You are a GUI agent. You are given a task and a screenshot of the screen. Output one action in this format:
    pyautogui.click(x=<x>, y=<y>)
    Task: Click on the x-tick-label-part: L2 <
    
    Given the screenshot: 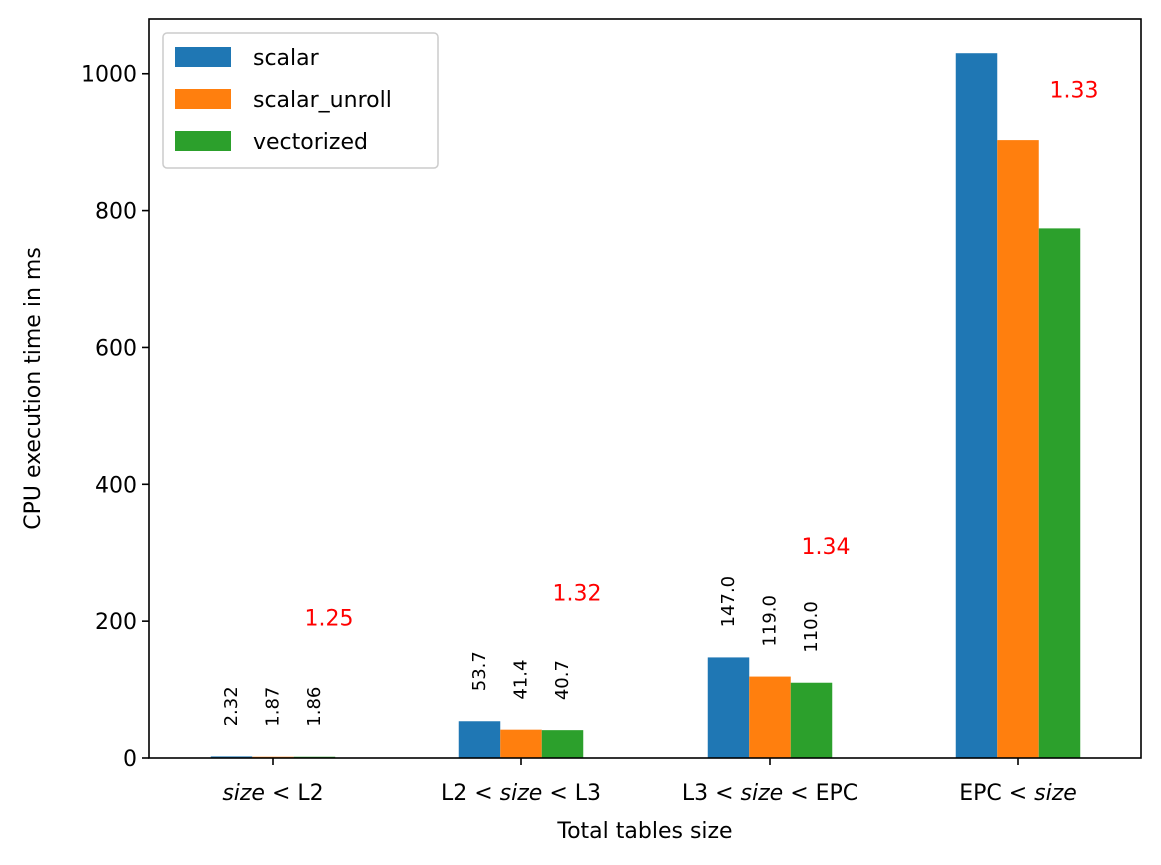 What is the action you would take?
    pyautogui.click(x=470, y=793)
    